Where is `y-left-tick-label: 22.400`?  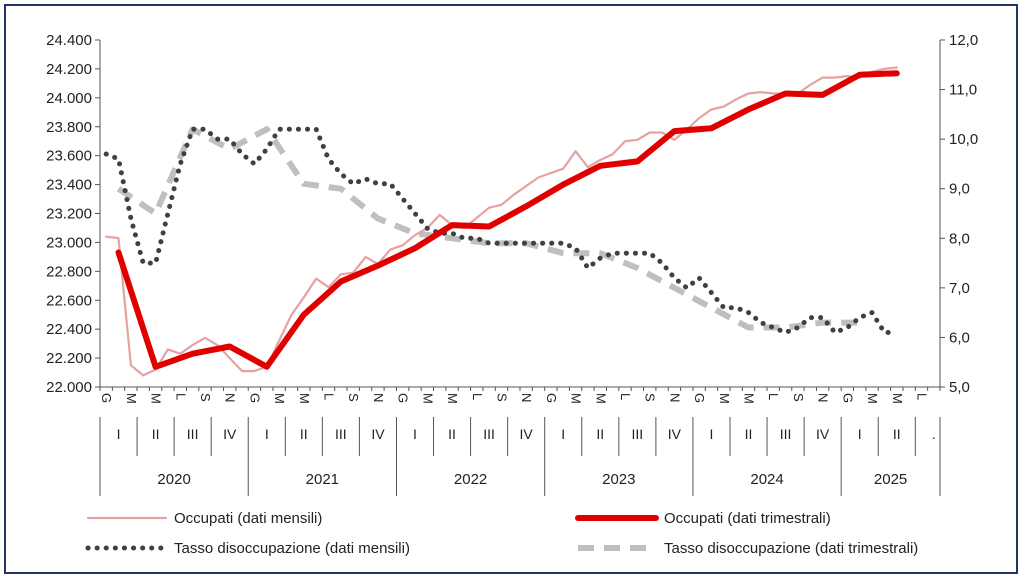
y-left-tick-label: 22.400 is located at coordinates (69, 329).